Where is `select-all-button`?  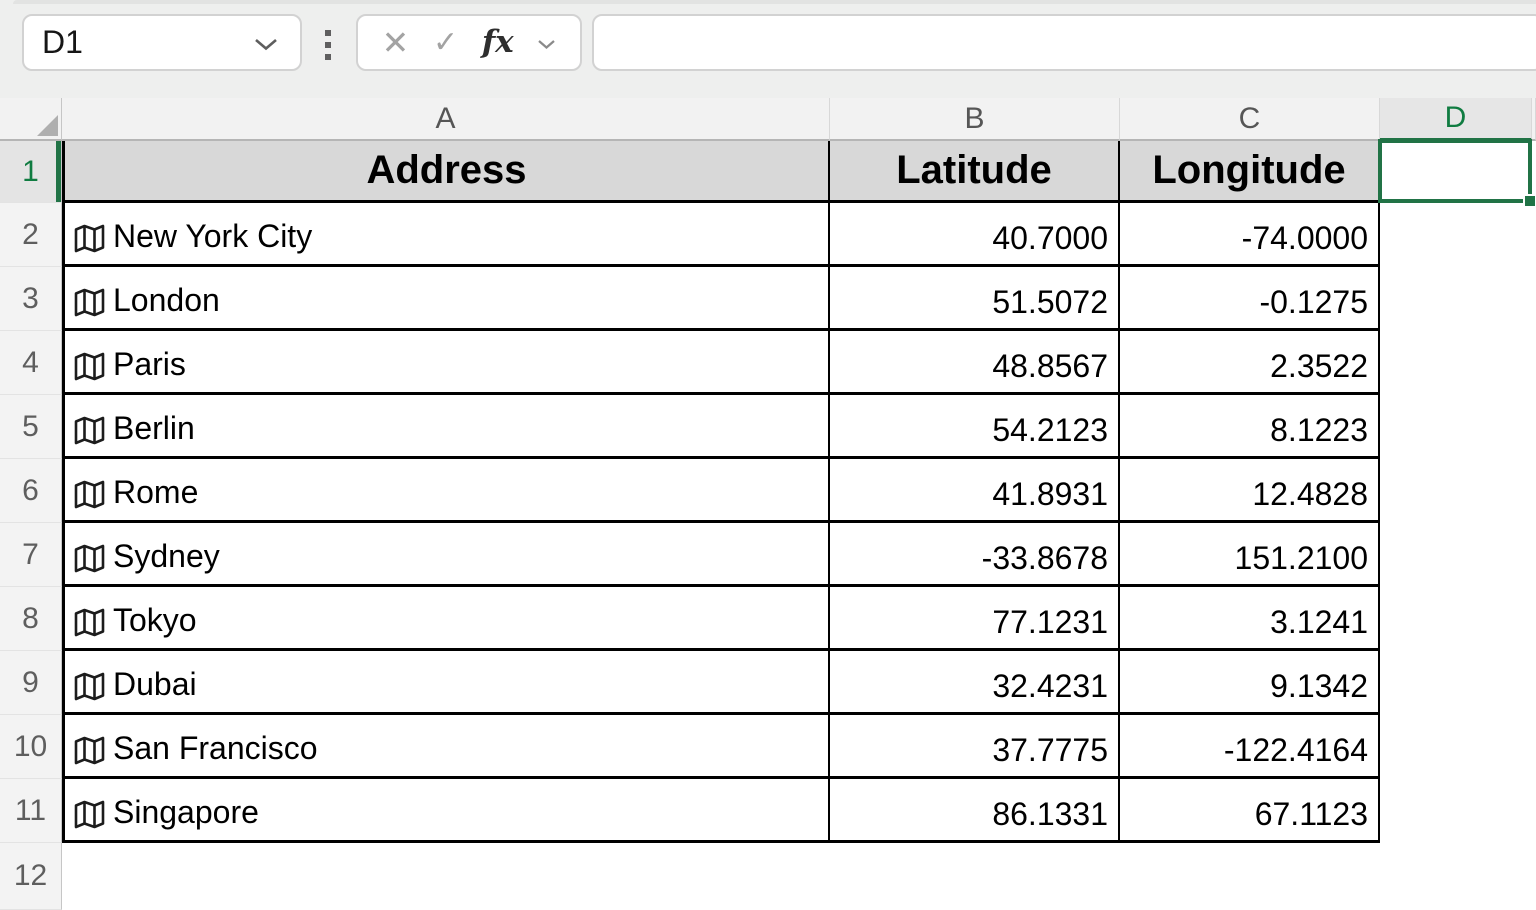 select-all-button is located at coordinates (31, 119).